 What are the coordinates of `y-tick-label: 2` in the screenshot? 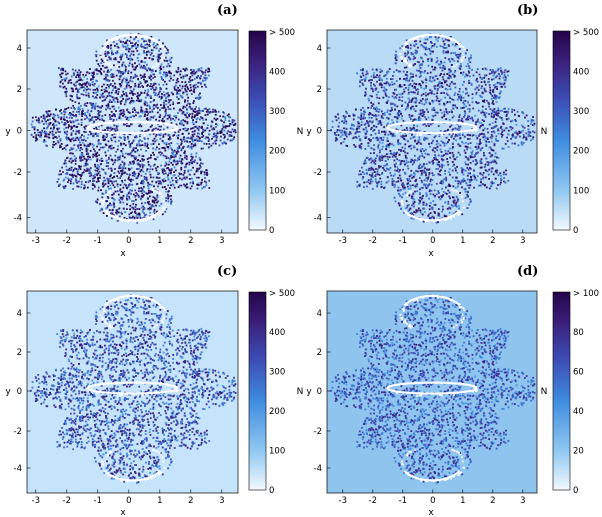 It's located at (19, 90).